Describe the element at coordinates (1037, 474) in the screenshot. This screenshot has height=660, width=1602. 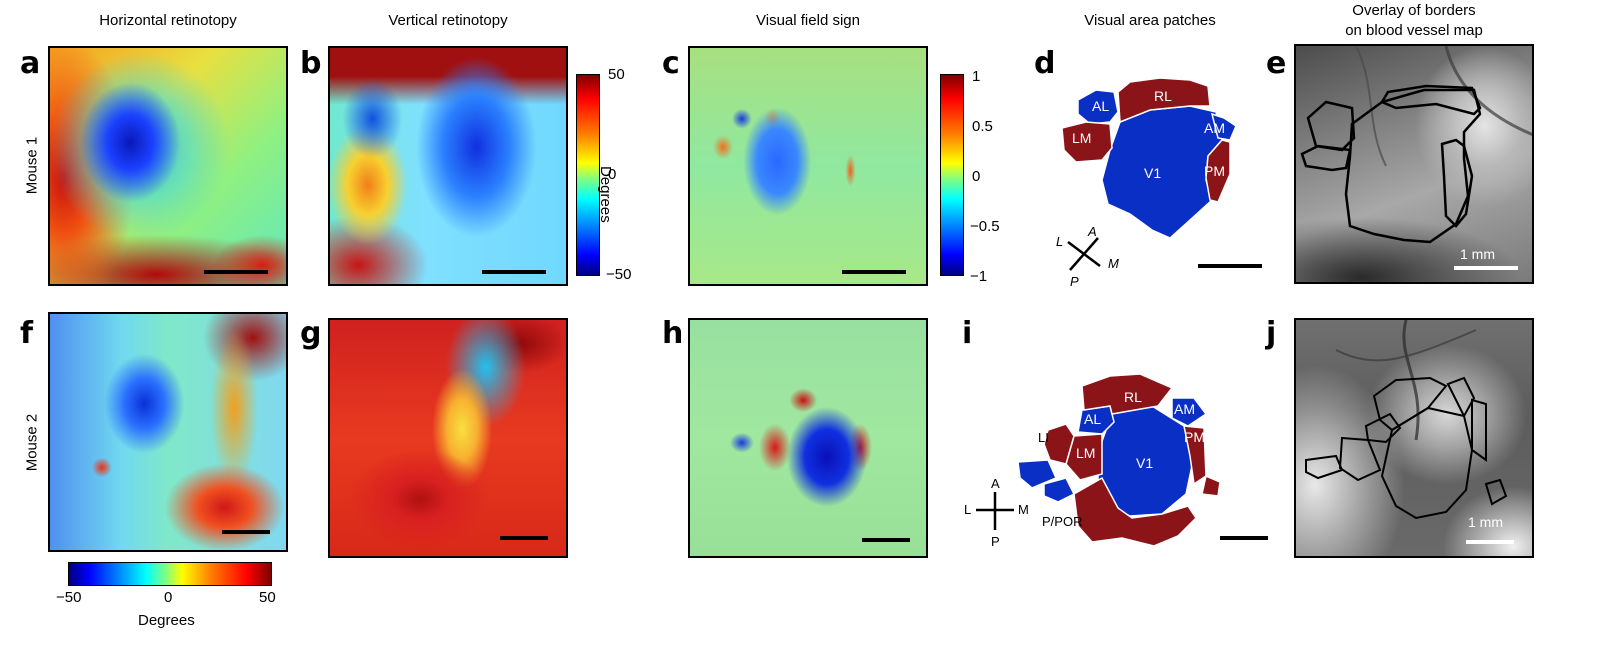
I see `patch-lateral-blue` at that location.